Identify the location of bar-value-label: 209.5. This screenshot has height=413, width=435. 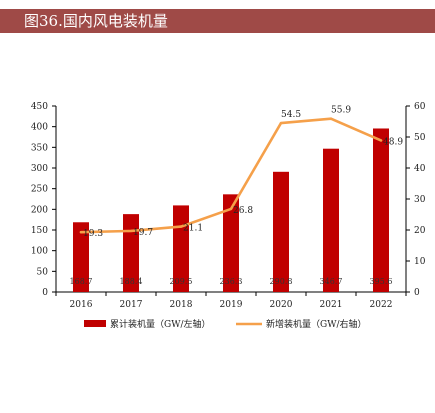
(181, 281).